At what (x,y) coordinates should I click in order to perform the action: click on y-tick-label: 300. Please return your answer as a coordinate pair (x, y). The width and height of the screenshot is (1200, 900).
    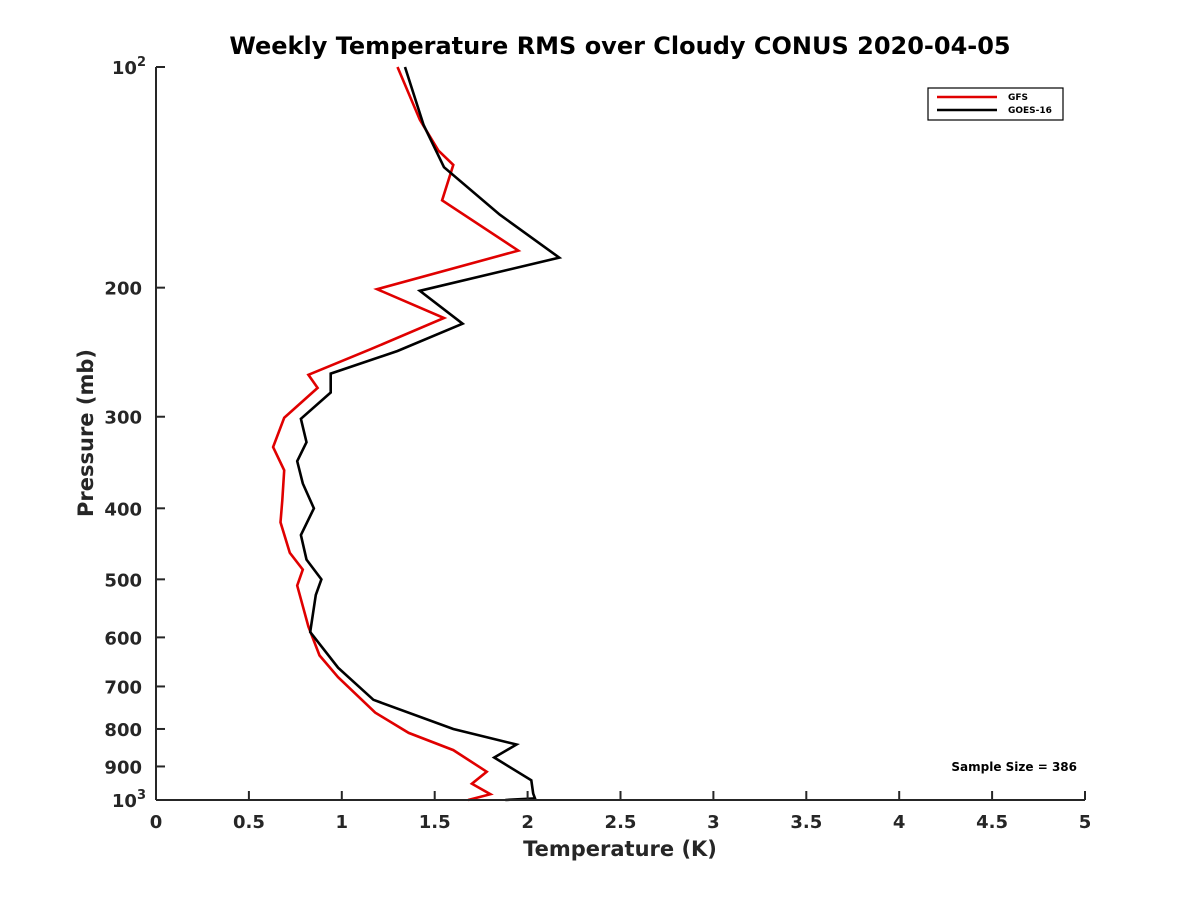
    Looking at the image, I should click on (123, 418).